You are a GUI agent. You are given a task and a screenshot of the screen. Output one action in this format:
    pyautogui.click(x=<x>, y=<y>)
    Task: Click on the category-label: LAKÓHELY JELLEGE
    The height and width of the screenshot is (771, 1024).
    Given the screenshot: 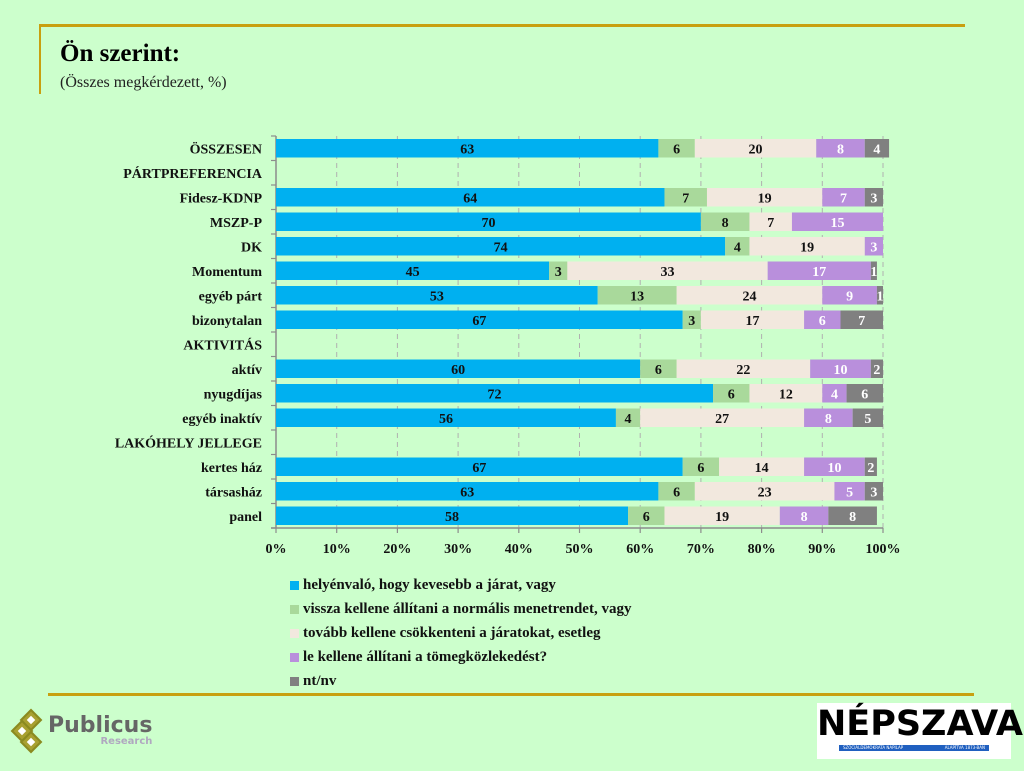 What is the action you would take?
    pyautogui.click(x=188, y=442)
    